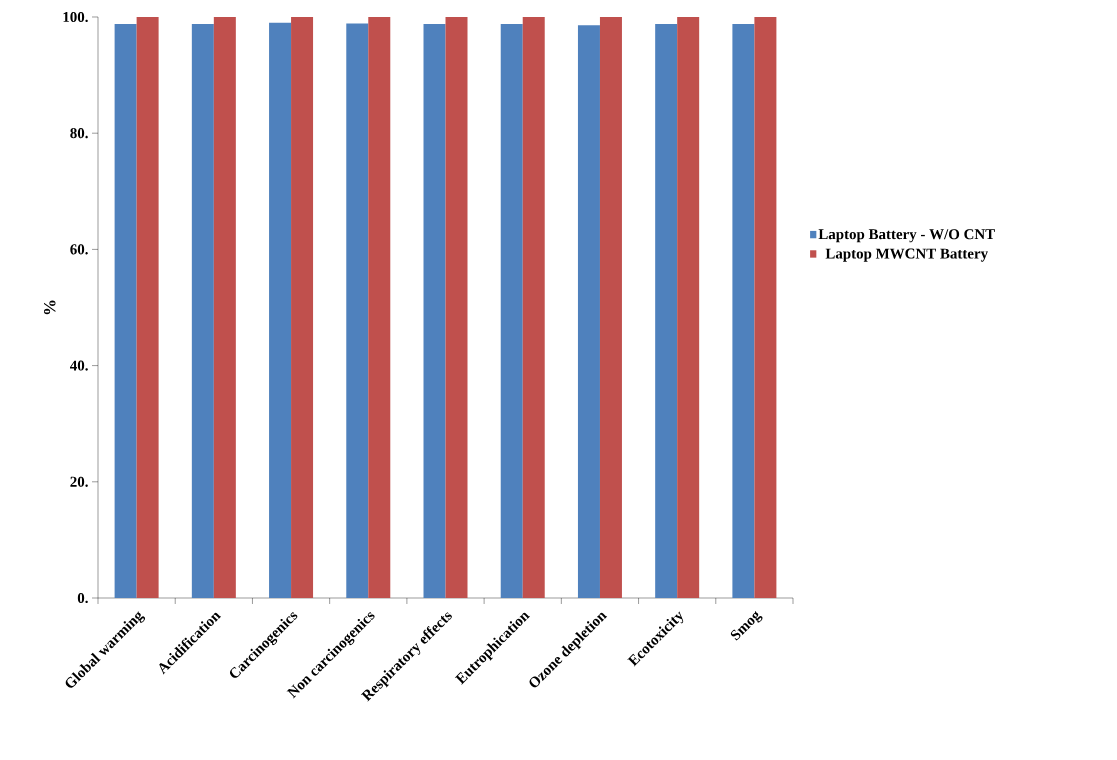 Image resolution: width=1117 pixels, height=760 pixels. Describe the element at coordinates (79, 249) in the screenshot. I see `y-tick-label: 60.` at that location.